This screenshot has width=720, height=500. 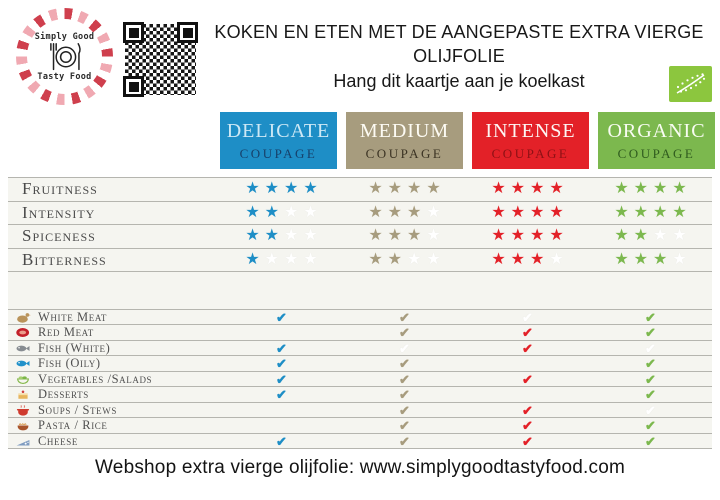 What do you see at coordinates (23, 348) in the screenshot?
I see `white-fish-icon` at bounding box center [23, 348].